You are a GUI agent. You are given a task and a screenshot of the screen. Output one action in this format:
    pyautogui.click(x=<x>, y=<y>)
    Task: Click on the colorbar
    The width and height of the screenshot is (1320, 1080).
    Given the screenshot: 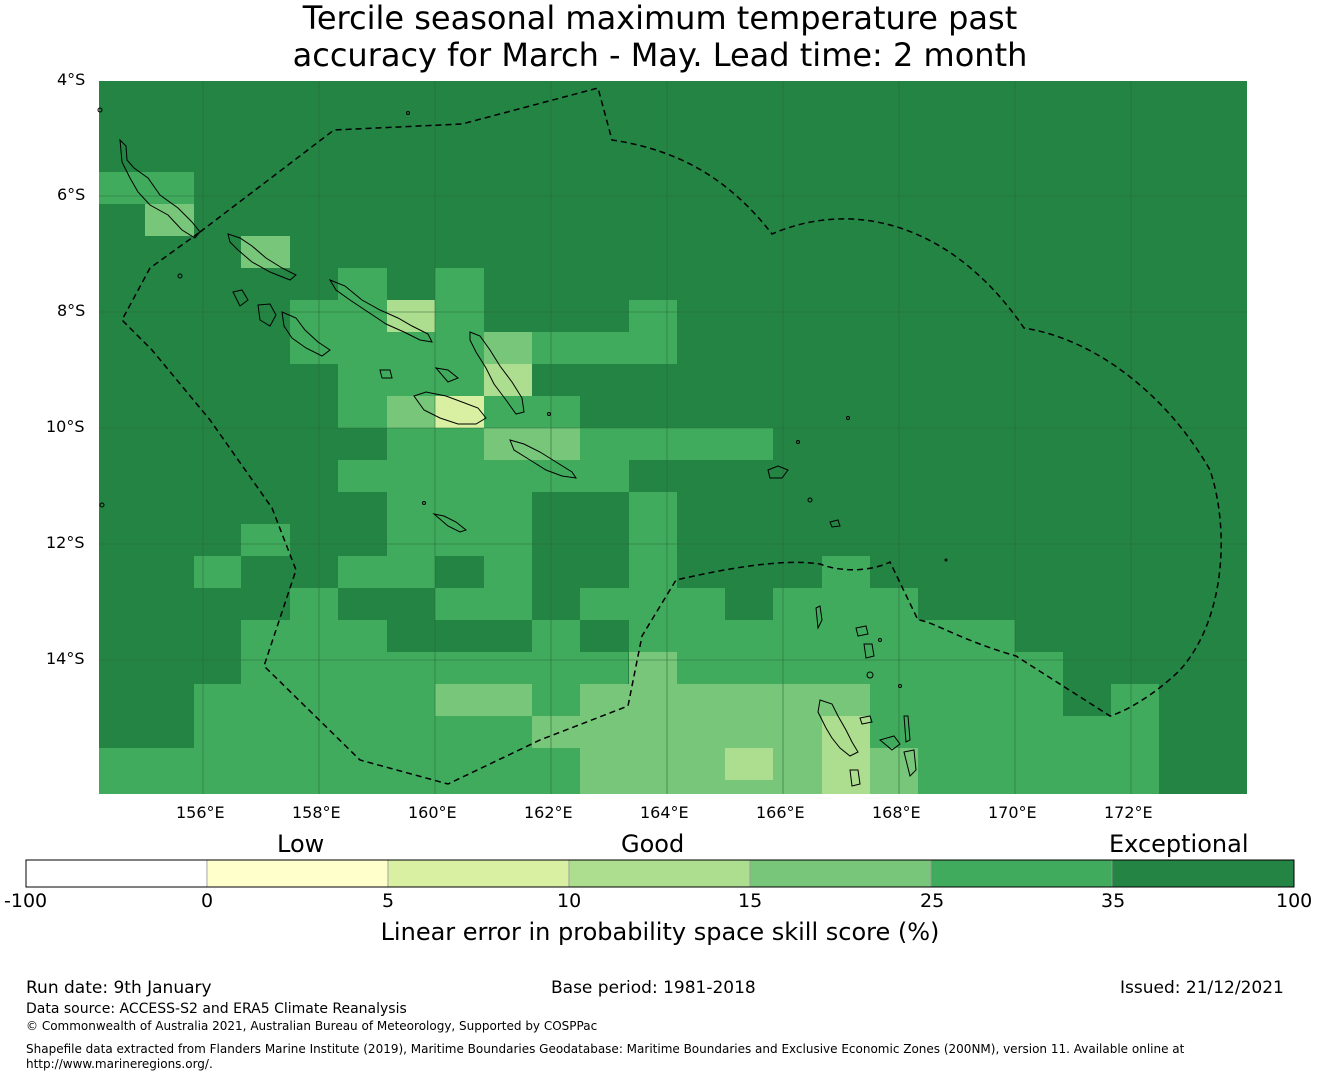 What is the action you would take?
    pyautogui.click(x=660, y=873)
    